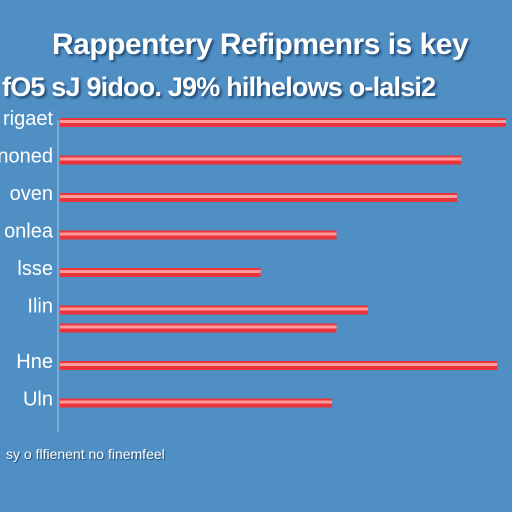 The height and width of the screenshot is (512, 512). Describe the element at coordinates (26, 157) in the screenshot. I see `category-label: noned` at that location.